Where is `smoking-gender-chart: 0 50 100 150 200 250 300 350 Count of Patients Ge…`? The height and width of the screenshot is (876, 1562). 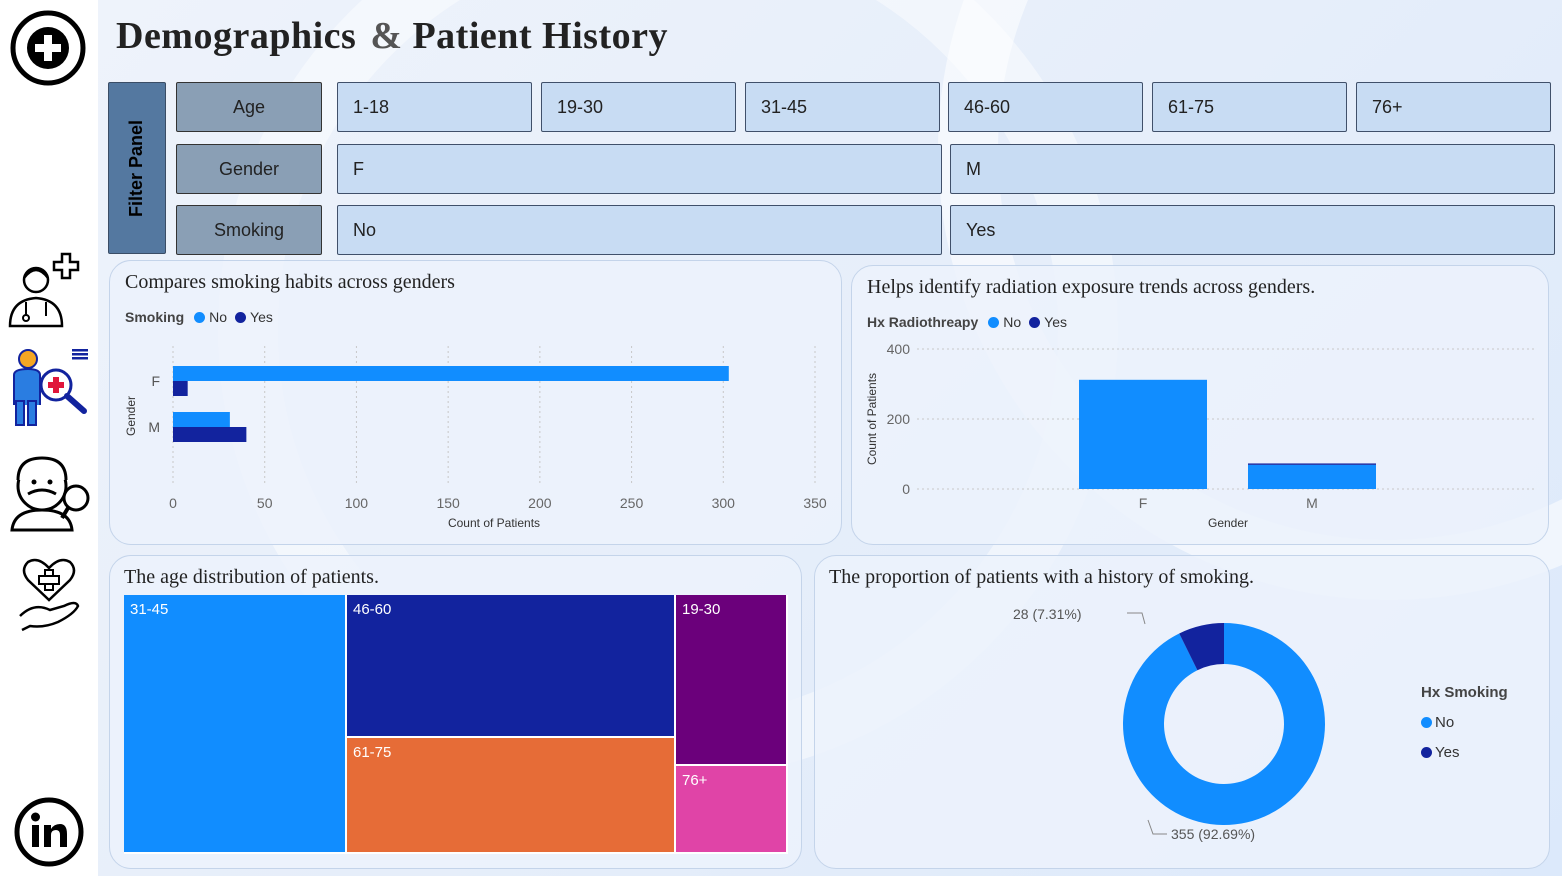 smoking-gender-chart: 0 50 100 150 200 250 300 350 Count of Patients Ge… is located at coordinates (475, 438).